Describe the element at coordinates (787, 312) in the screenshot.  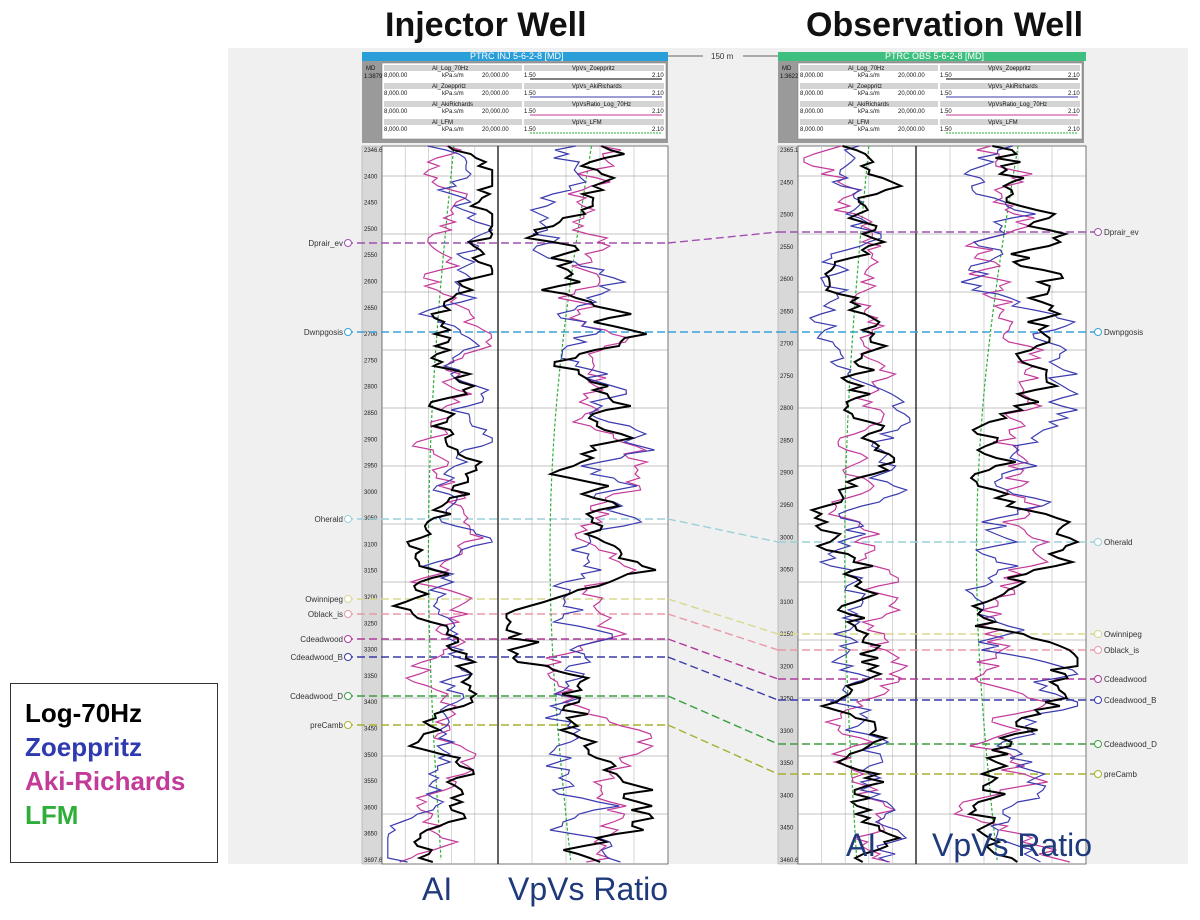
I see `depth-tick-label: 2650` at that location.